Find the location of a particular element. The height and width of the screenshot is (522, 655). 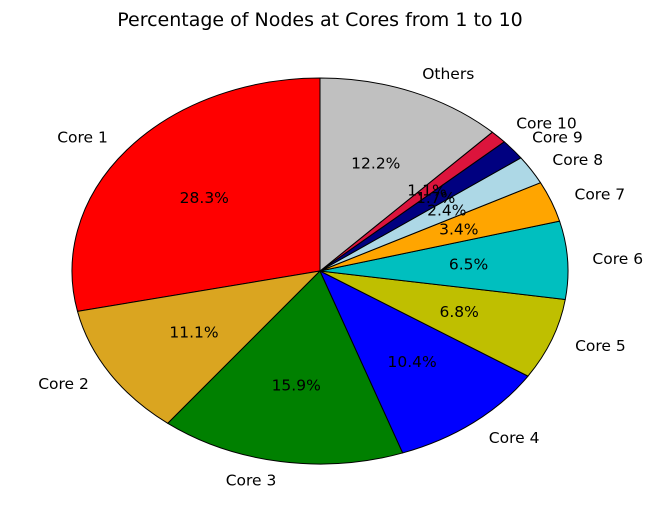

slice-label: Others is located at coordinates (448, 74).